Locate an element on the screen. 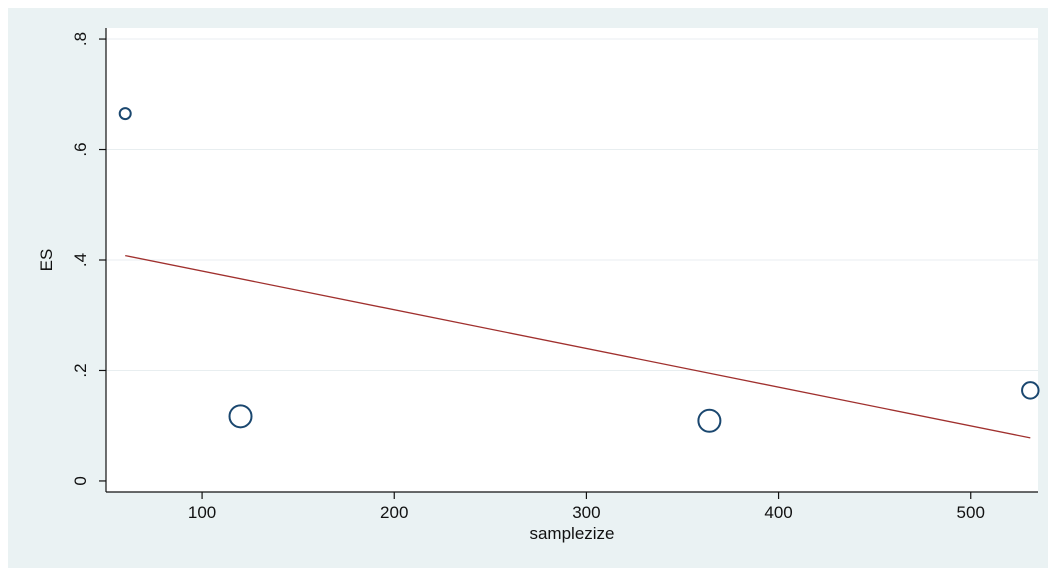 The width and height of the screenshot is (1053, 571). y-tick-label: 0 is located at coordinates (80, 480).